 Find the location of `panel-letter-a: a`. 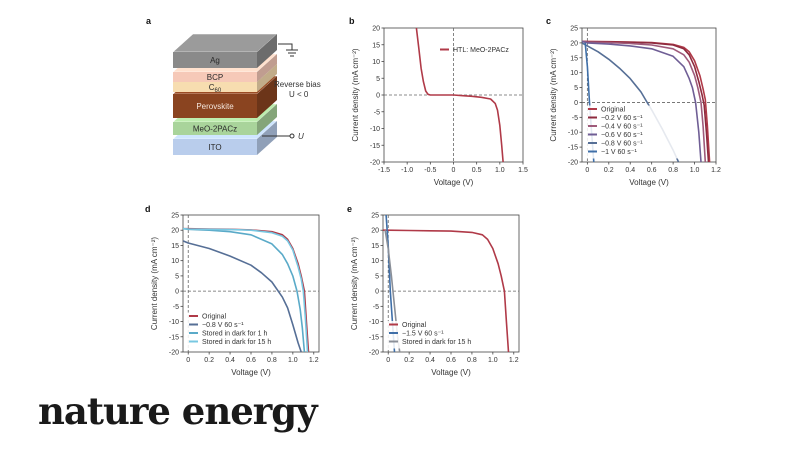

panel-letter-a: a is located at coordinates (149, 21).